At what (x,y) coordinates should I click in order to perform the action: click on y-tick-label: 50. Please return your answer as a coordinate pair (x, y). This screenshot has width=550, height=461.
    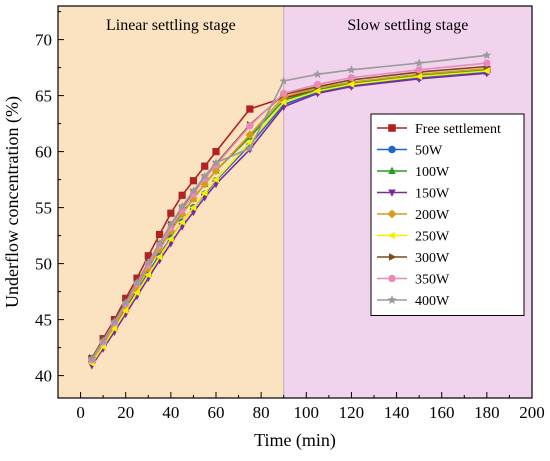
    Looking at the image, I should click on (43, 264).